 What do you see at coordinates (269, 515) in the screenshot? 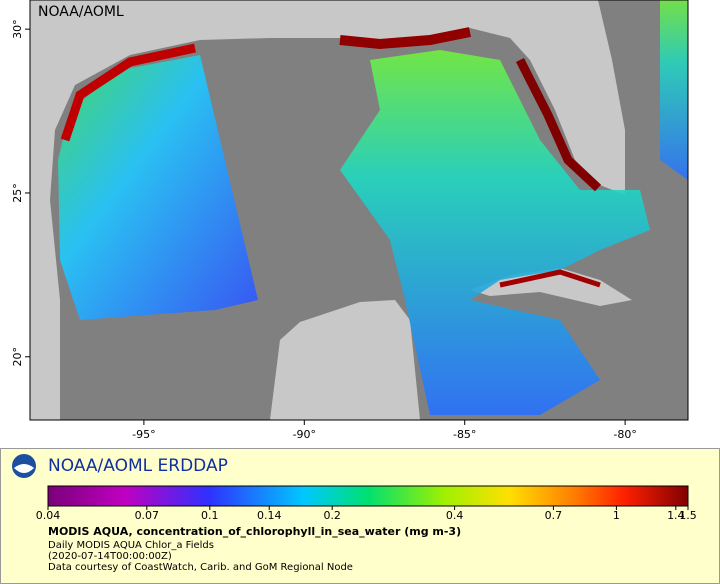
I see `colorbar-tick-label: 0.14` at bounding box center [269, 515].